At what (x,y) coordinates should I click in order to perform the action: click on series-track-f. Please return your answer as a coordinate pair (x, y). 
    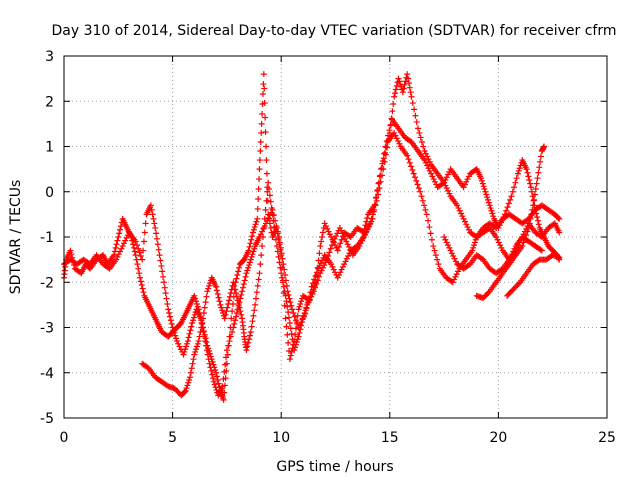
    Looking at the image, I should click on (493, 255).